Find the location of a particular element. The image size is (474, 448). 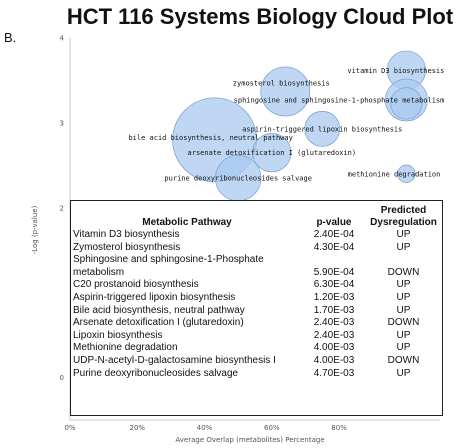

cell-pathway-text: Aspirin-triggered lipoxin biosynthesis is located at coordinates (154, 297).